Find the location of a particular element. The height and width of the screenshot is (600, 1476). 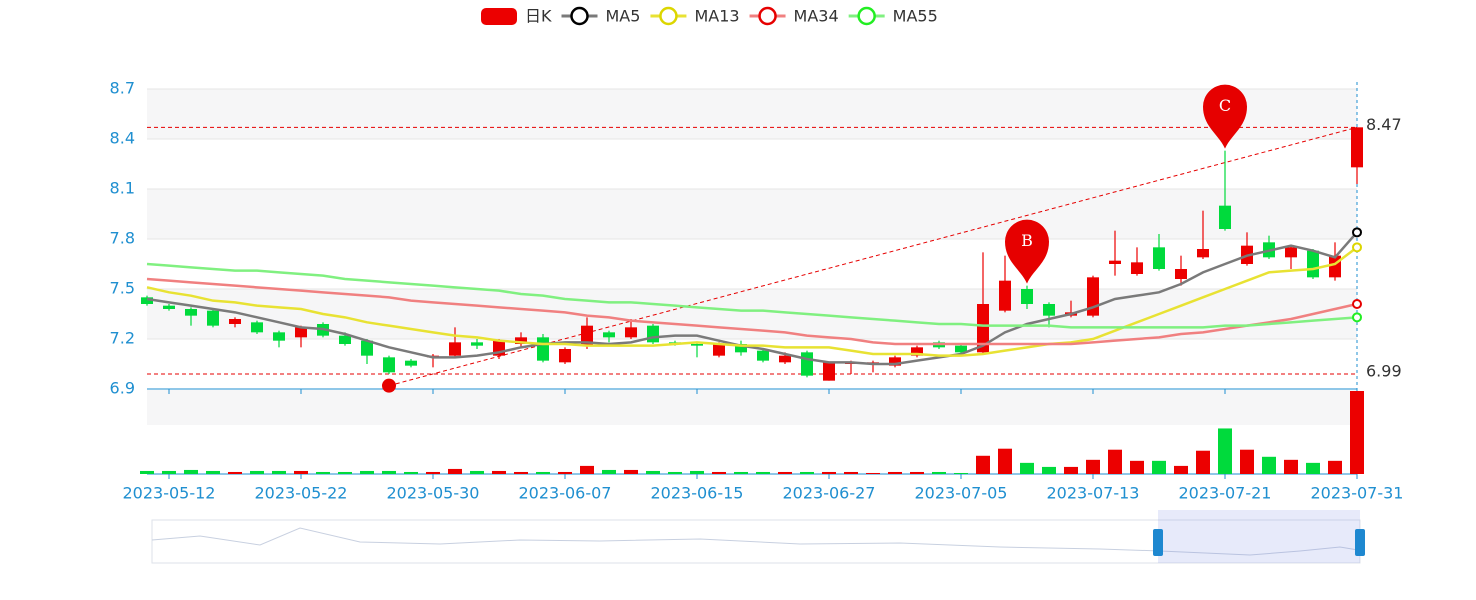

legend-item: MA13 is located at coordinates (695, 16).